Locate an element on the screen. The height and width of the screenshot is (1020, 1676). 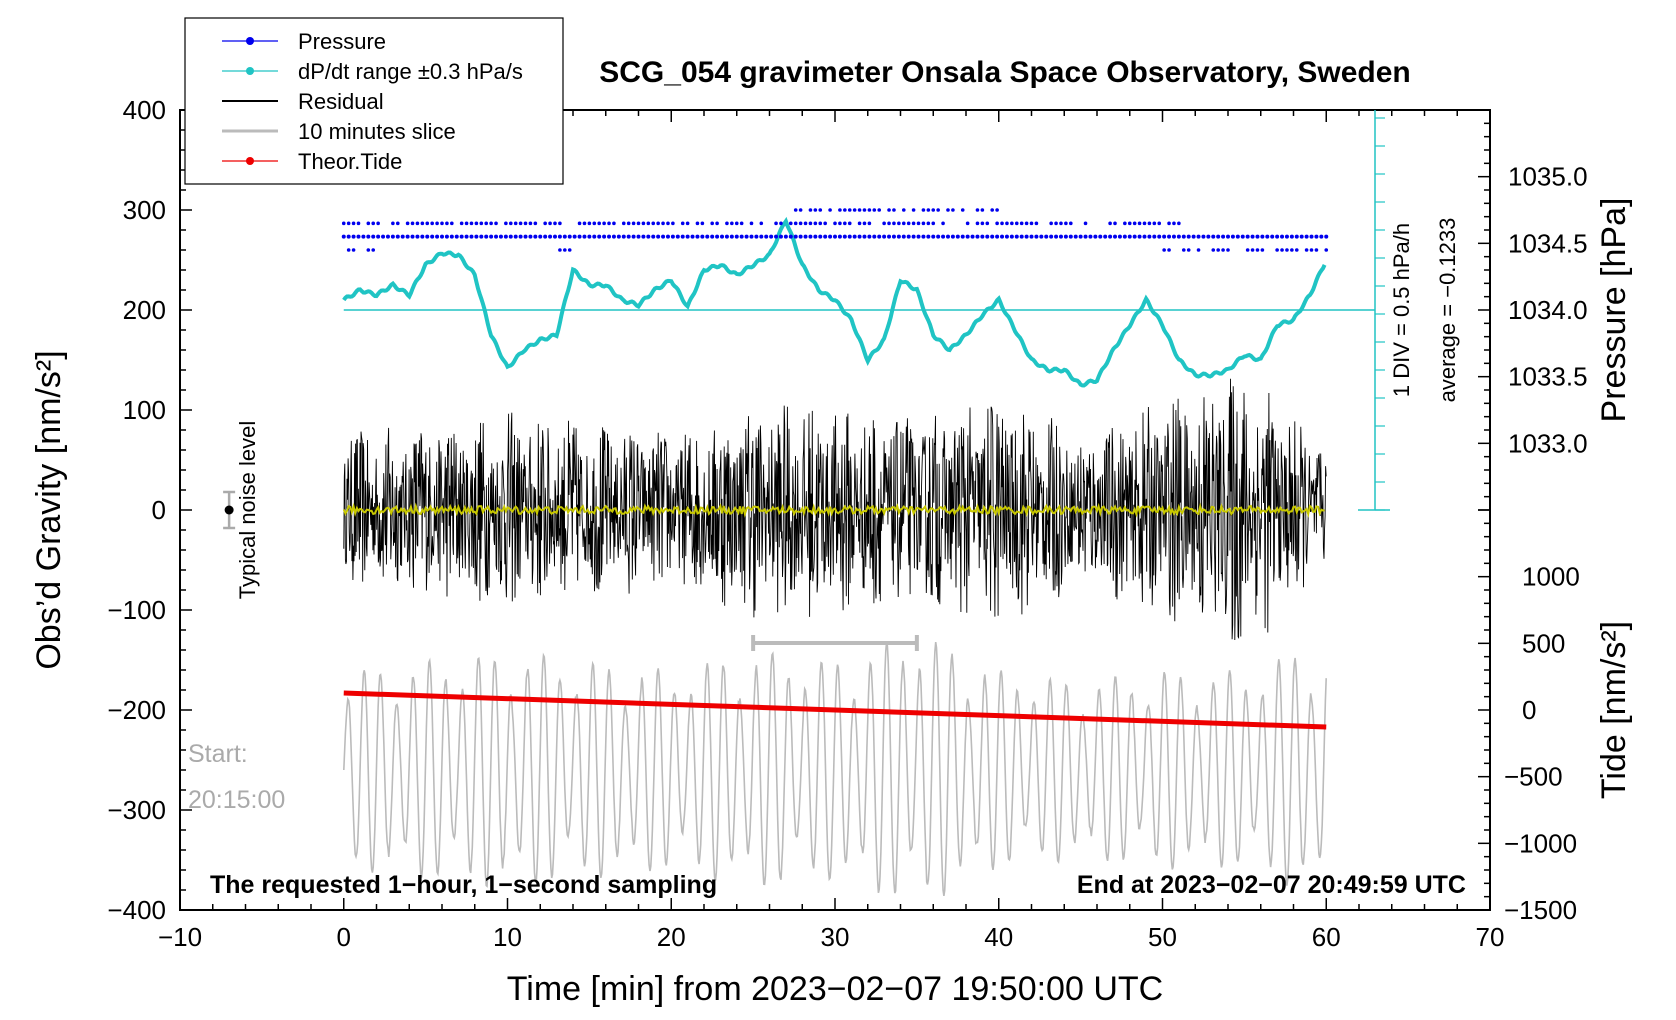
dpdt-scale is located at coordinates (1374, 310).